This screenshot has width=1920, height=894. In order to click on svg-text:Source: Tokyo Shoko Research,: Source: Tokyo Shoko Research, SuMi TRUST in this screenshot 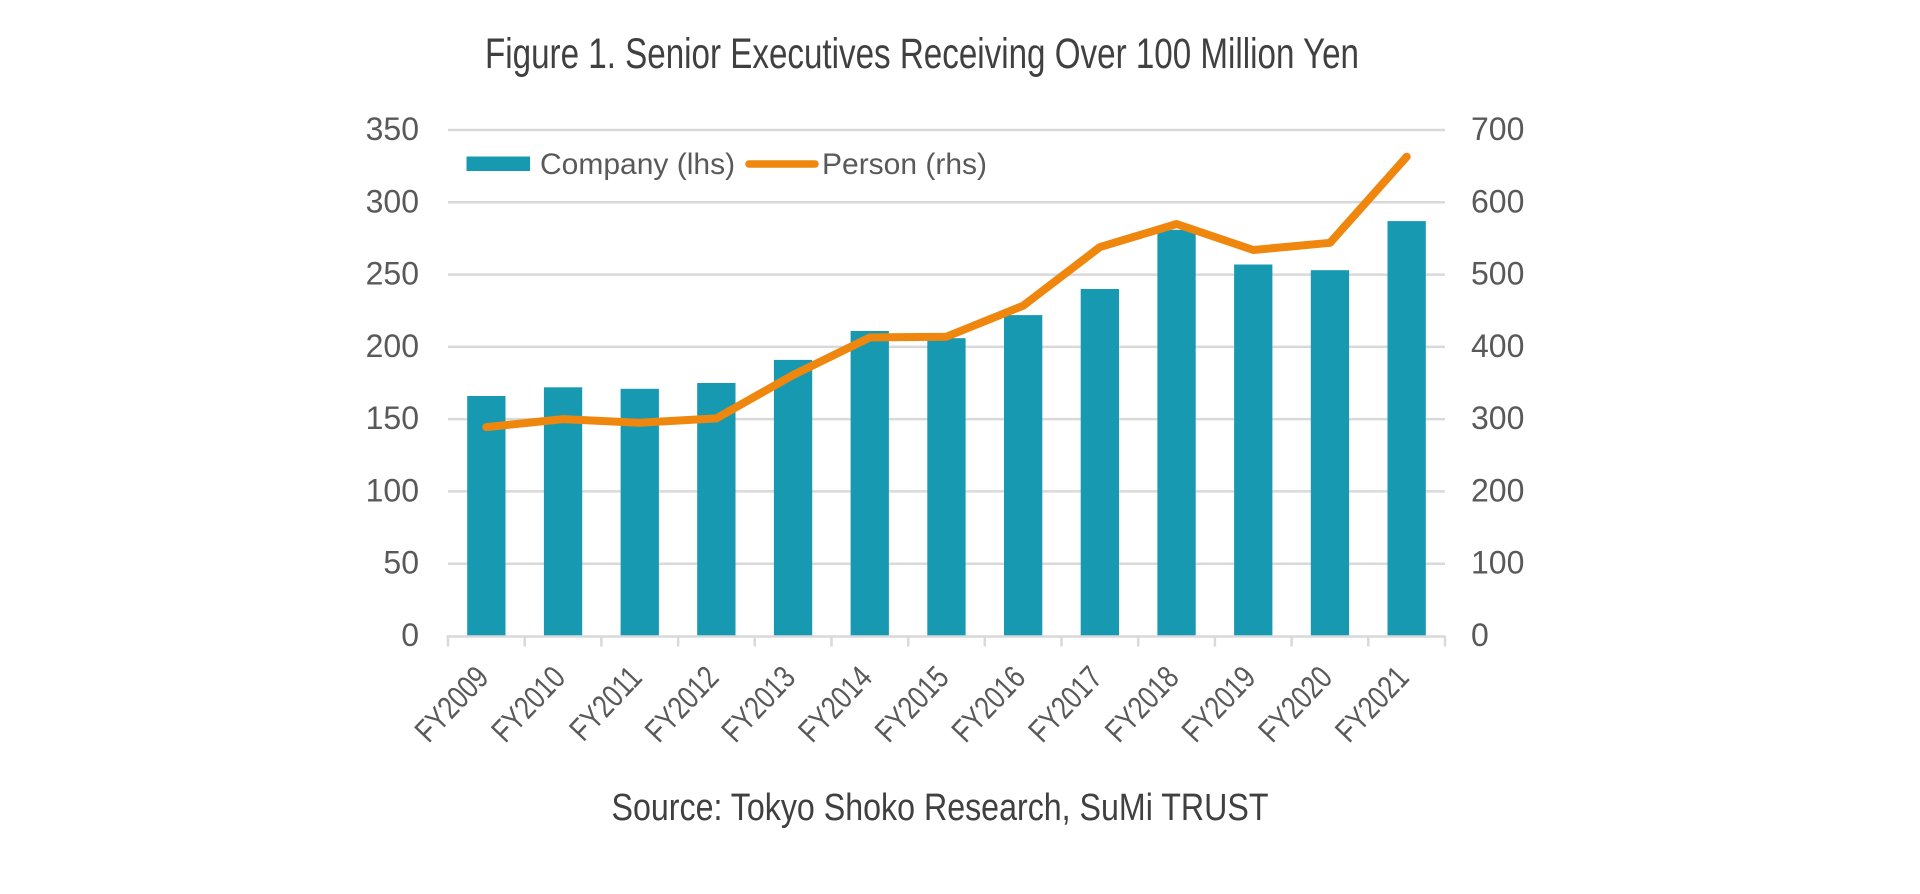, I will do `click(940, 808)`.